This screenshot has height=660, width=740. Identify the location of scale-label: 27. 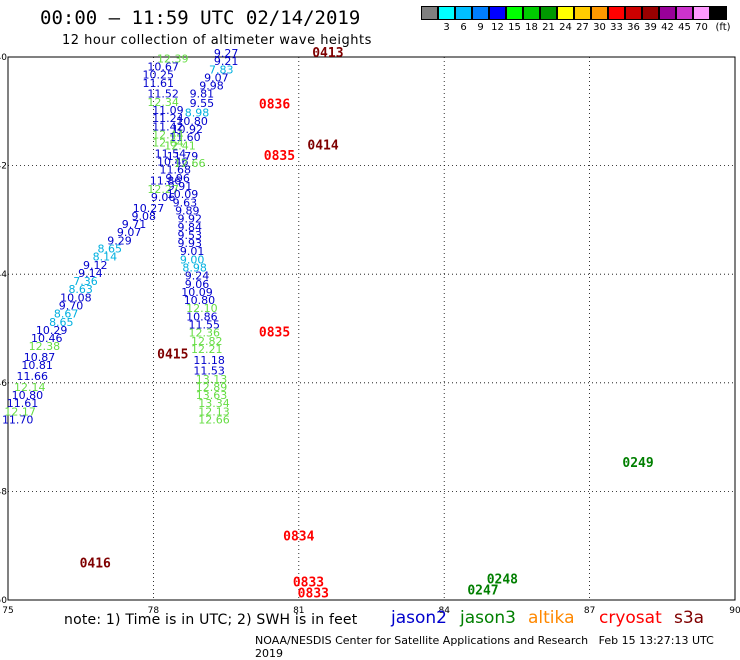
(582, 27).